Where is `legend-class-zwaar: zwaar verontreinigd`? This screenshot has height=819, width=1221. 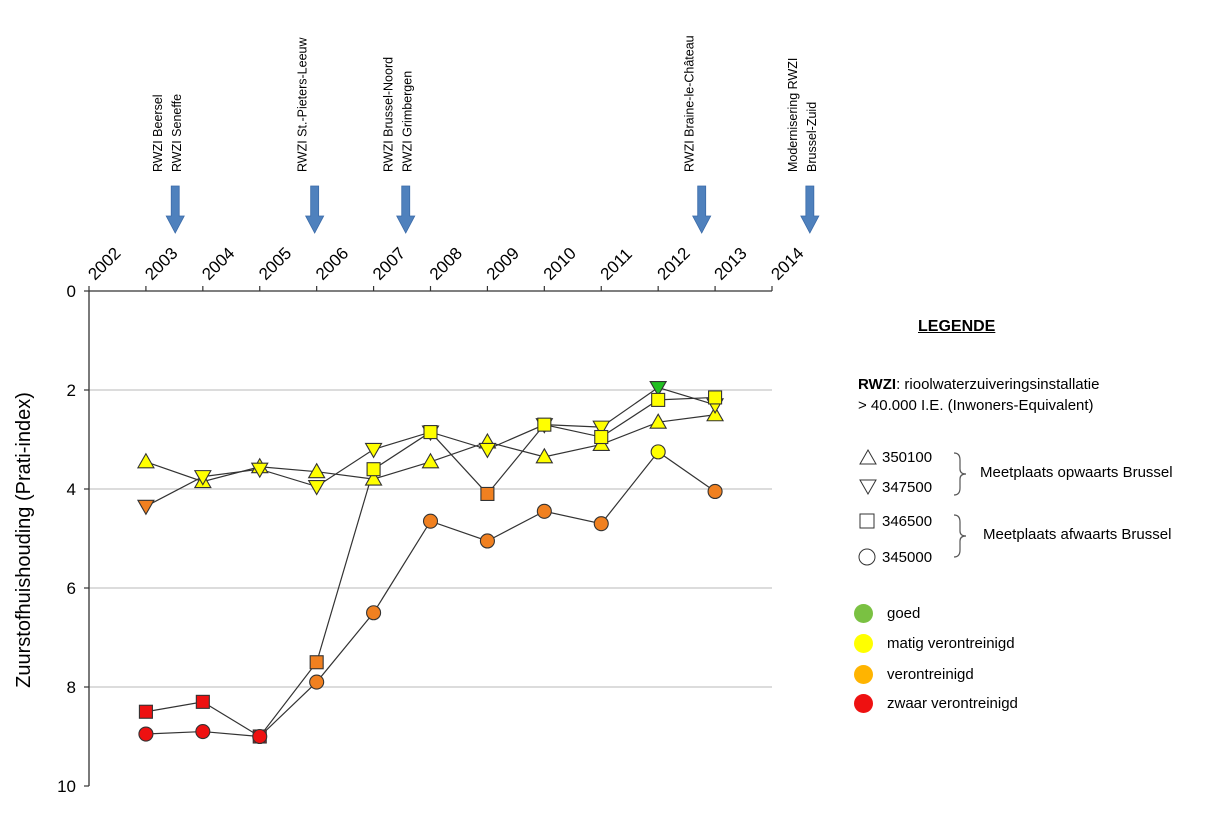 legend-class-zwaar: zwaar verontreinigd is located at coordinates (936, 703).